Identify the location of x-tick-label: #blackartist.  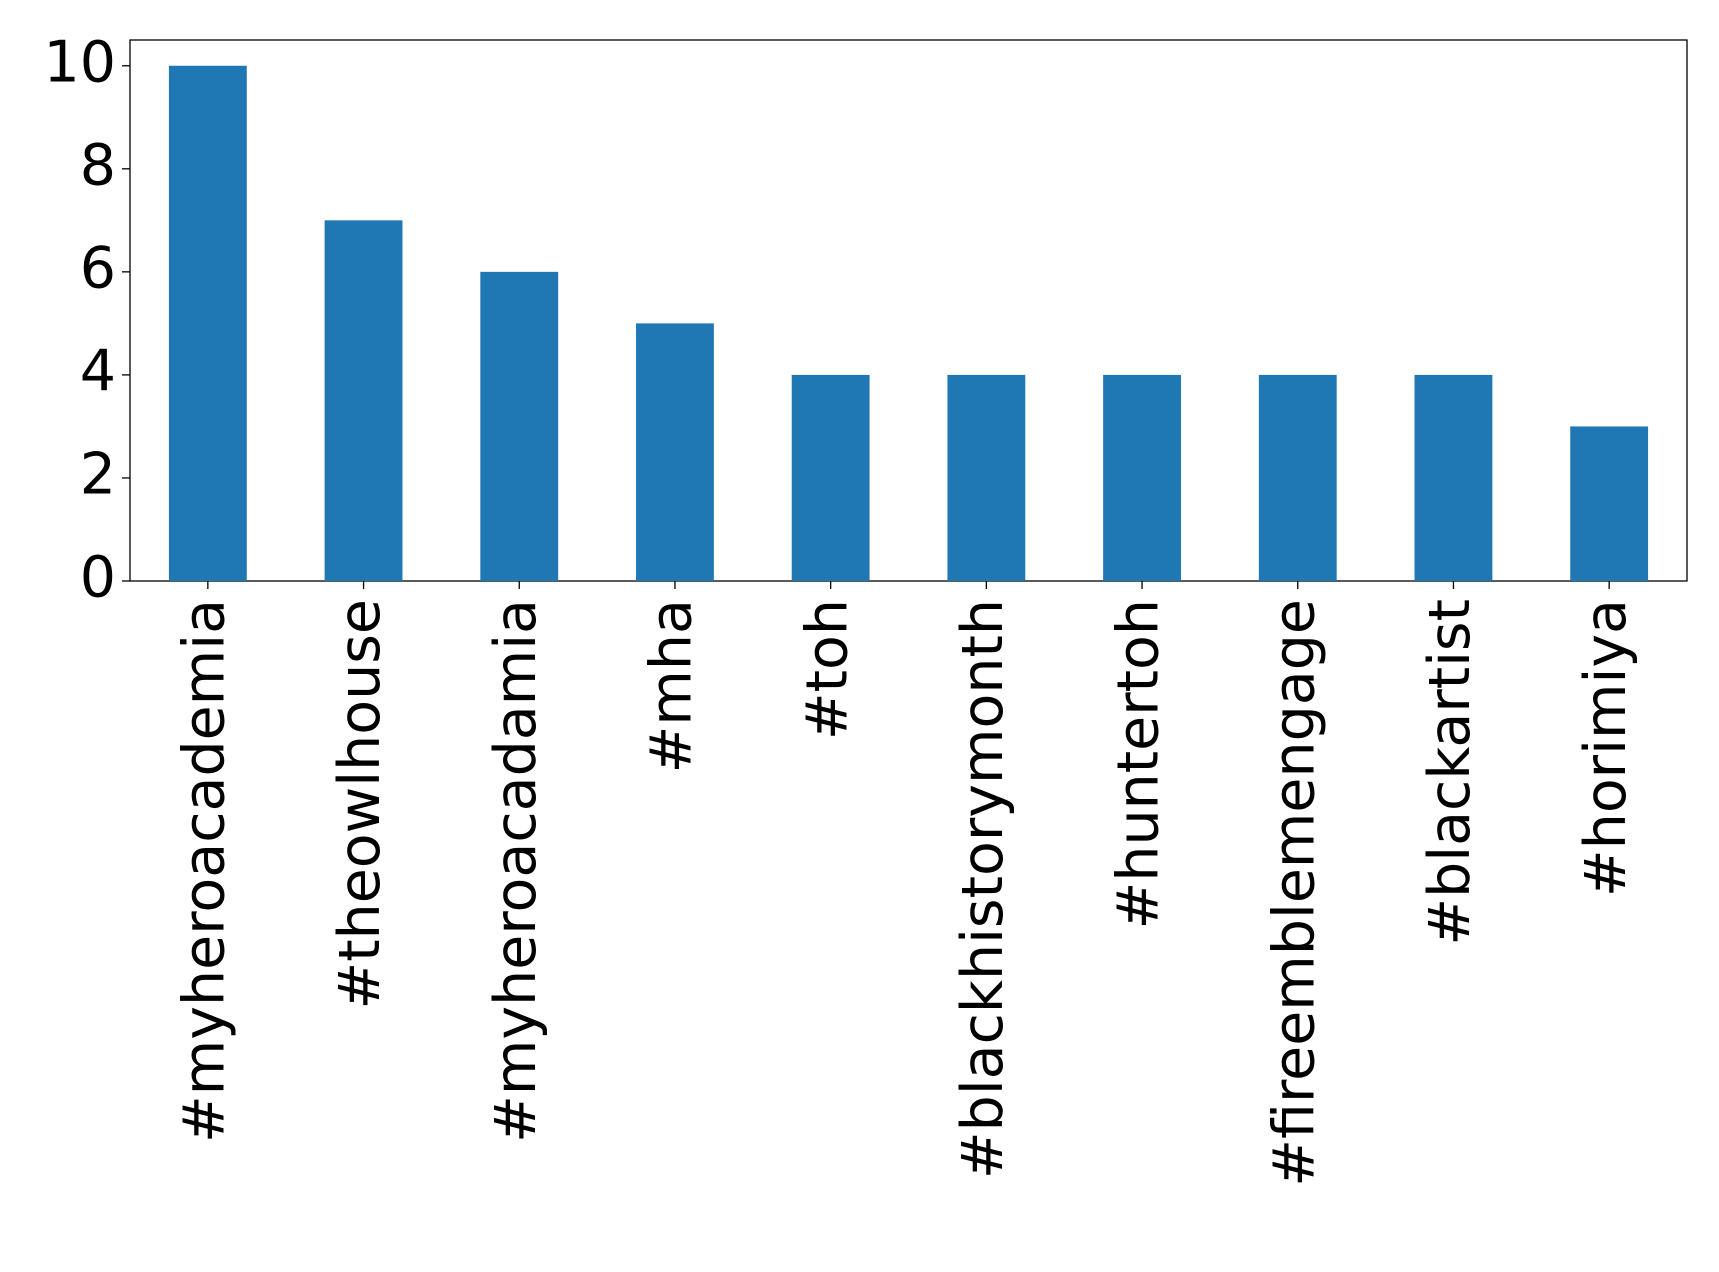
(1450, 772).